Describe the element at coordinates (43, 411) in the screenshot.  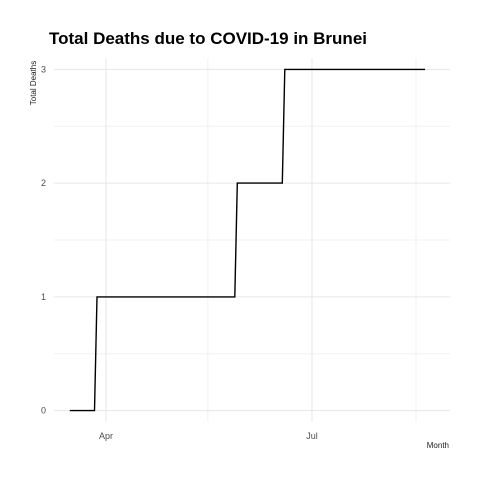
I see `y-tick-label: 0` at that location.